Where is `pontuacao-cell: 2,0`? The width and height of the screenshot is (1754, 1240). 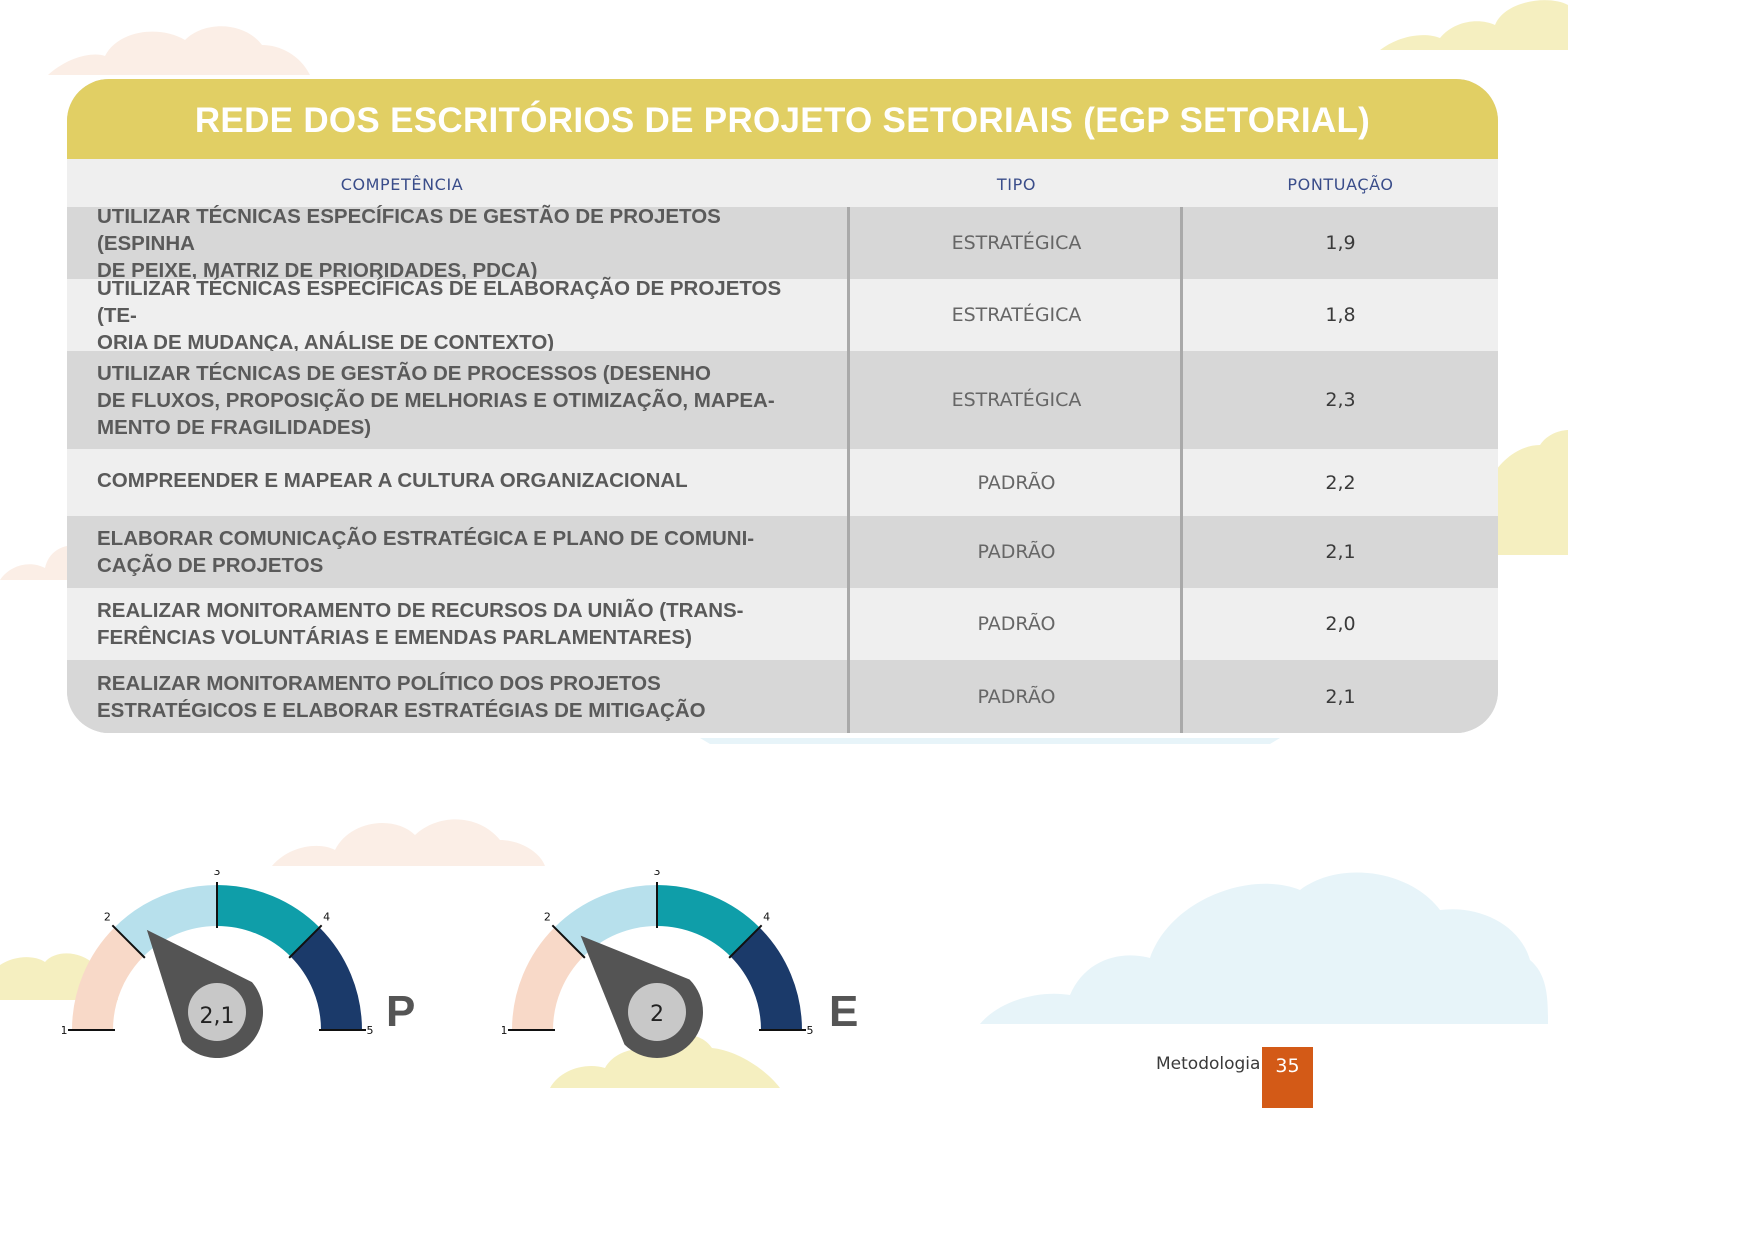
pontuacao-cell: 2,0 is located at coordinates (1340, 624).